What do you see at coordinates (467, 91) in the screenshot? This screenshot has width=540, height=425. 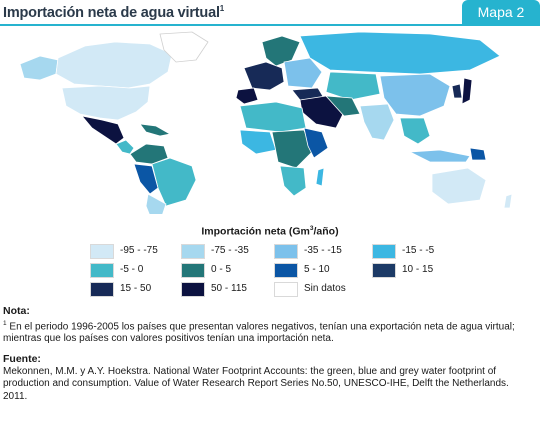 I see `region-japan` at bounding box center [467, 91].